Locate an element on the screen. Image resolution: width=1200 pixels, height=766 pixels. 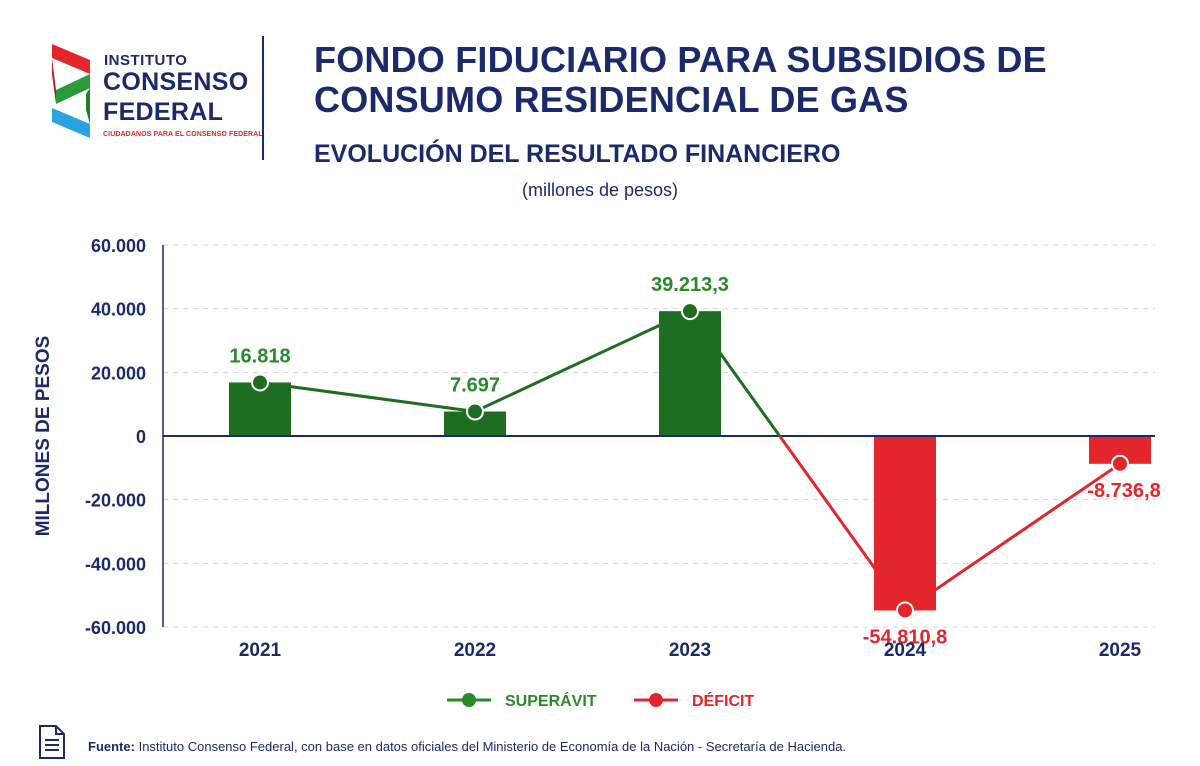
data-label: 16.818 is located at coordinates (259, 356).